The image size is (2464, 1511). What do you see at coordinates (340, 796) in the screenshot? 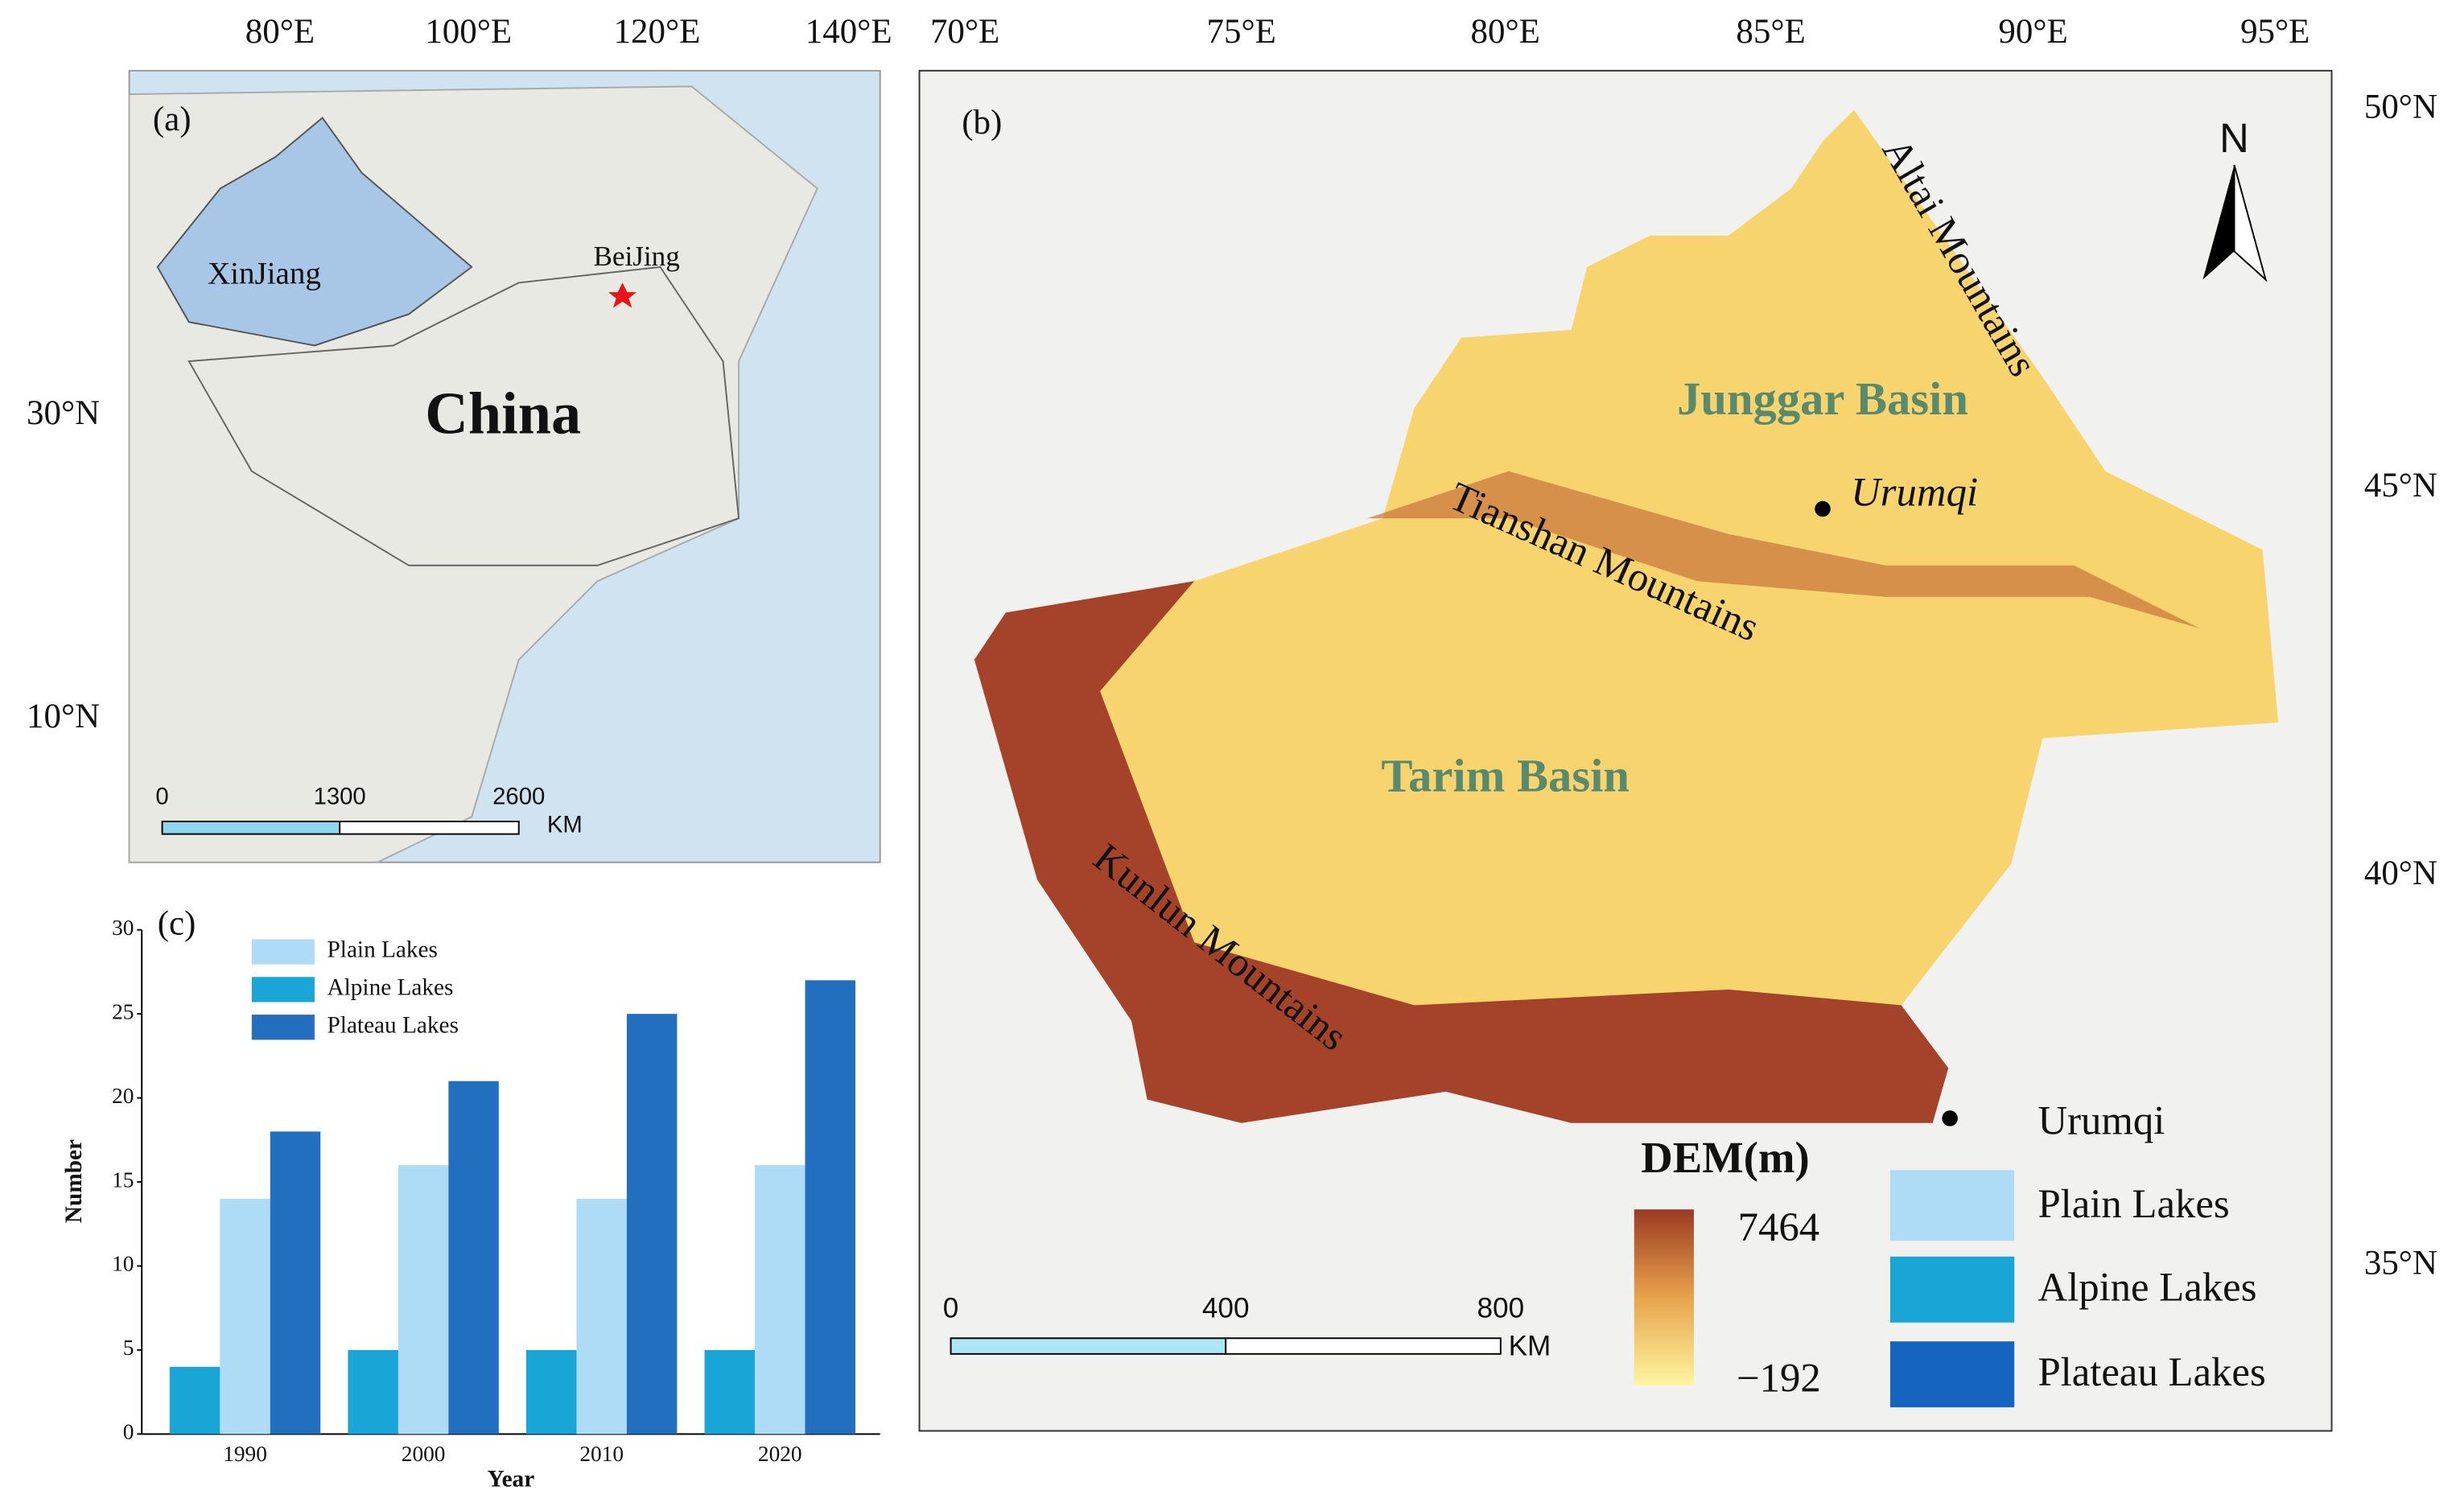
I see `scale-label: 1300` at bounding box center [340, 796].